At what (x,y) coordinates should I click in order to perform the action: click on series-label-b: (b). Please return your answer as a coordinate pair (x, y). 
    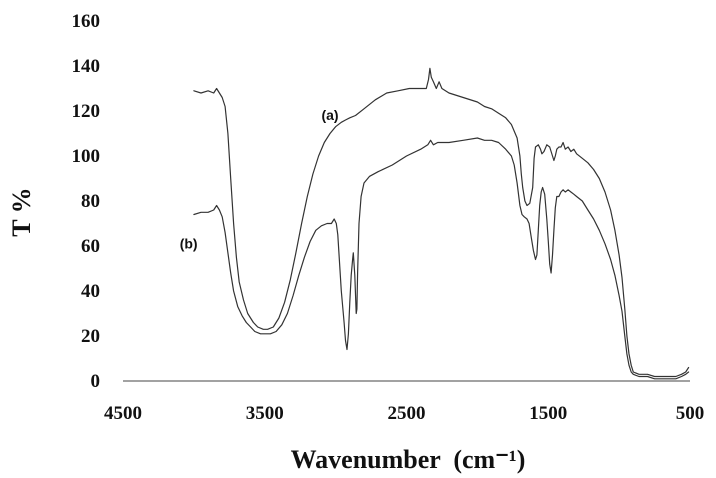
    Looking at the image, I should click on (189, 243).